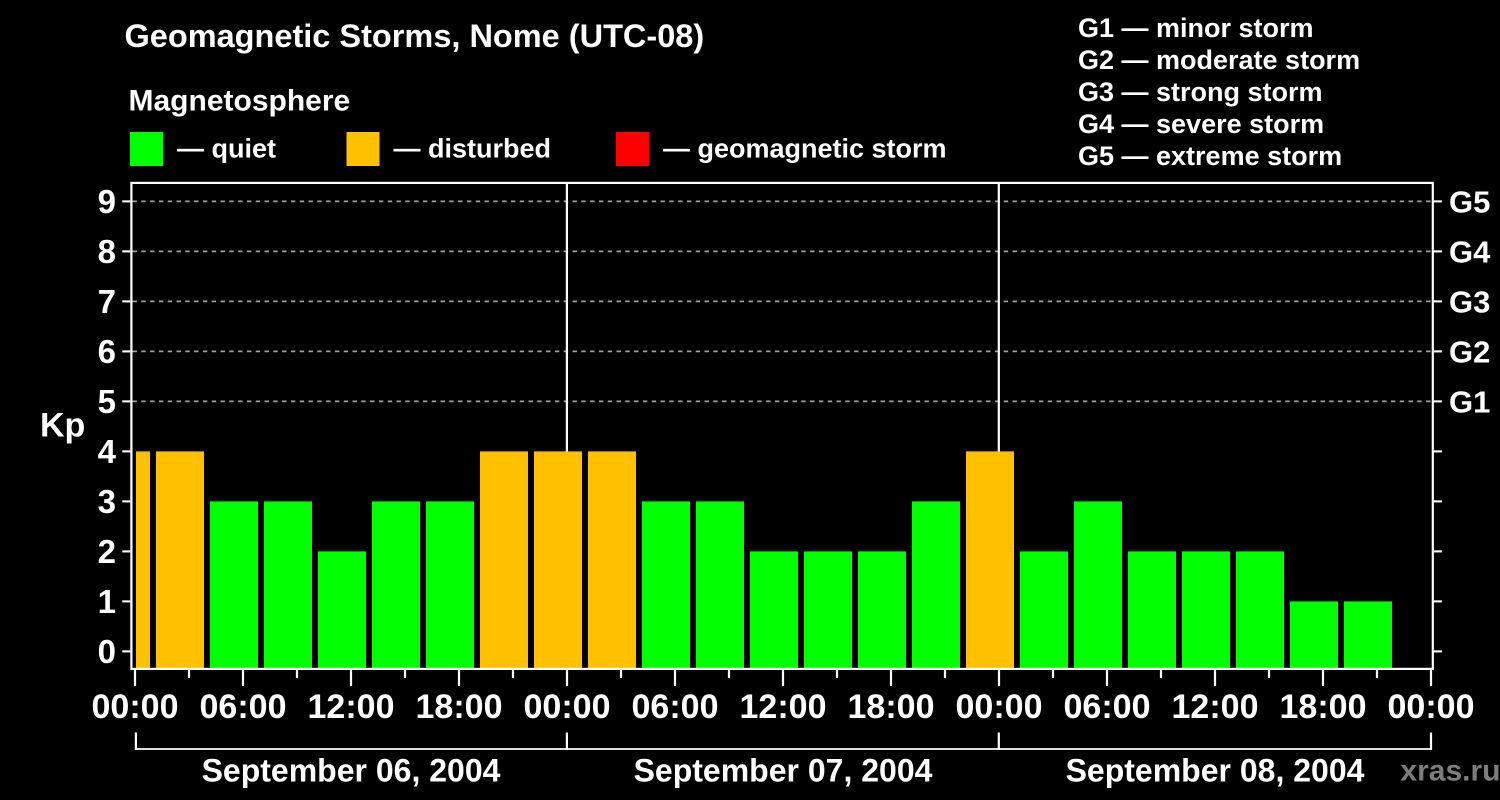 The width and height of the screenshot is (1500, 800). Describe the element at coordinates (473, 149) in the screenshot. I see `svg-text: — disturbed` at that location.